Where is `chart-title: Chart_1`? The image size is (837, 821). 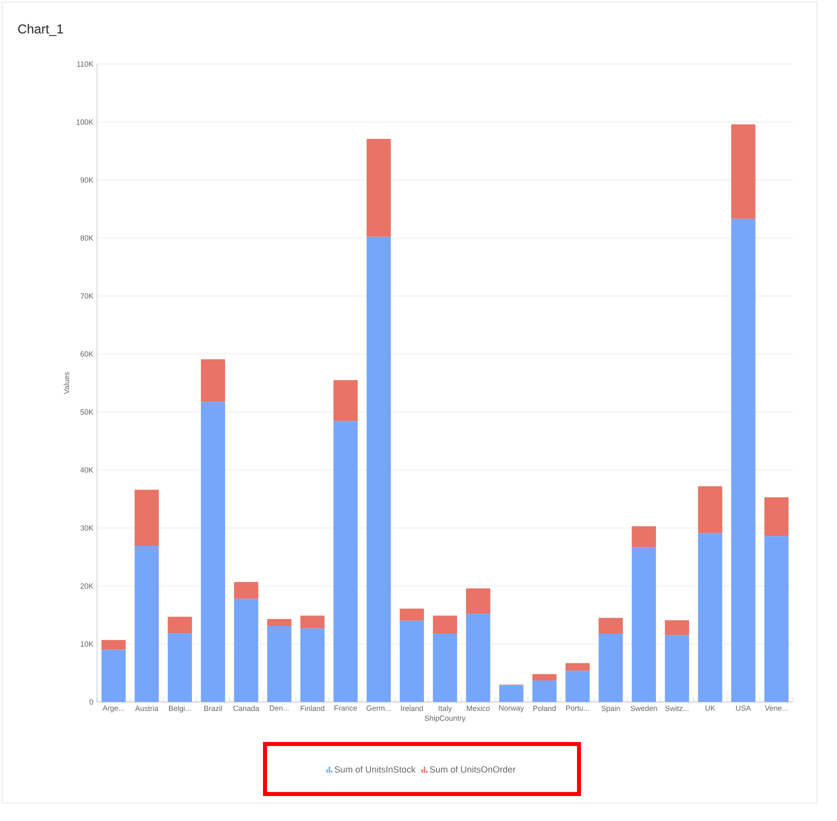 chart-title: Chart_1 is located at coordinates (40, 30).